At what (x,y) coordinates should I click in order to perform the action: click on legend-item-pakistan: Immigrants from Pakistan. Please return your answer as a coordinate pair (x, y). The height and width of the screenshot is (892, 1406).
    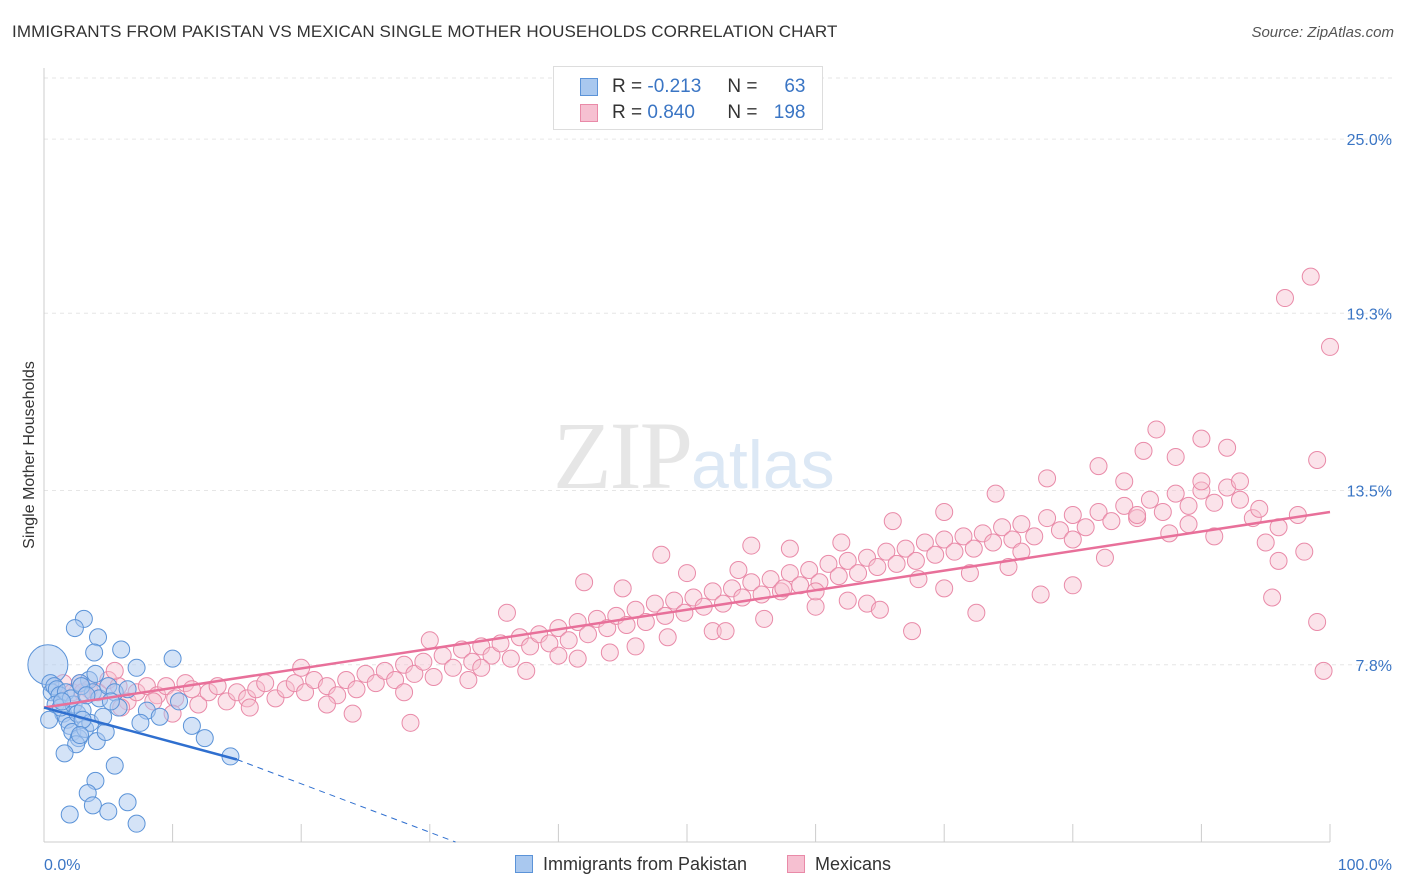
    Looking at the image, I should click on (631, 864).